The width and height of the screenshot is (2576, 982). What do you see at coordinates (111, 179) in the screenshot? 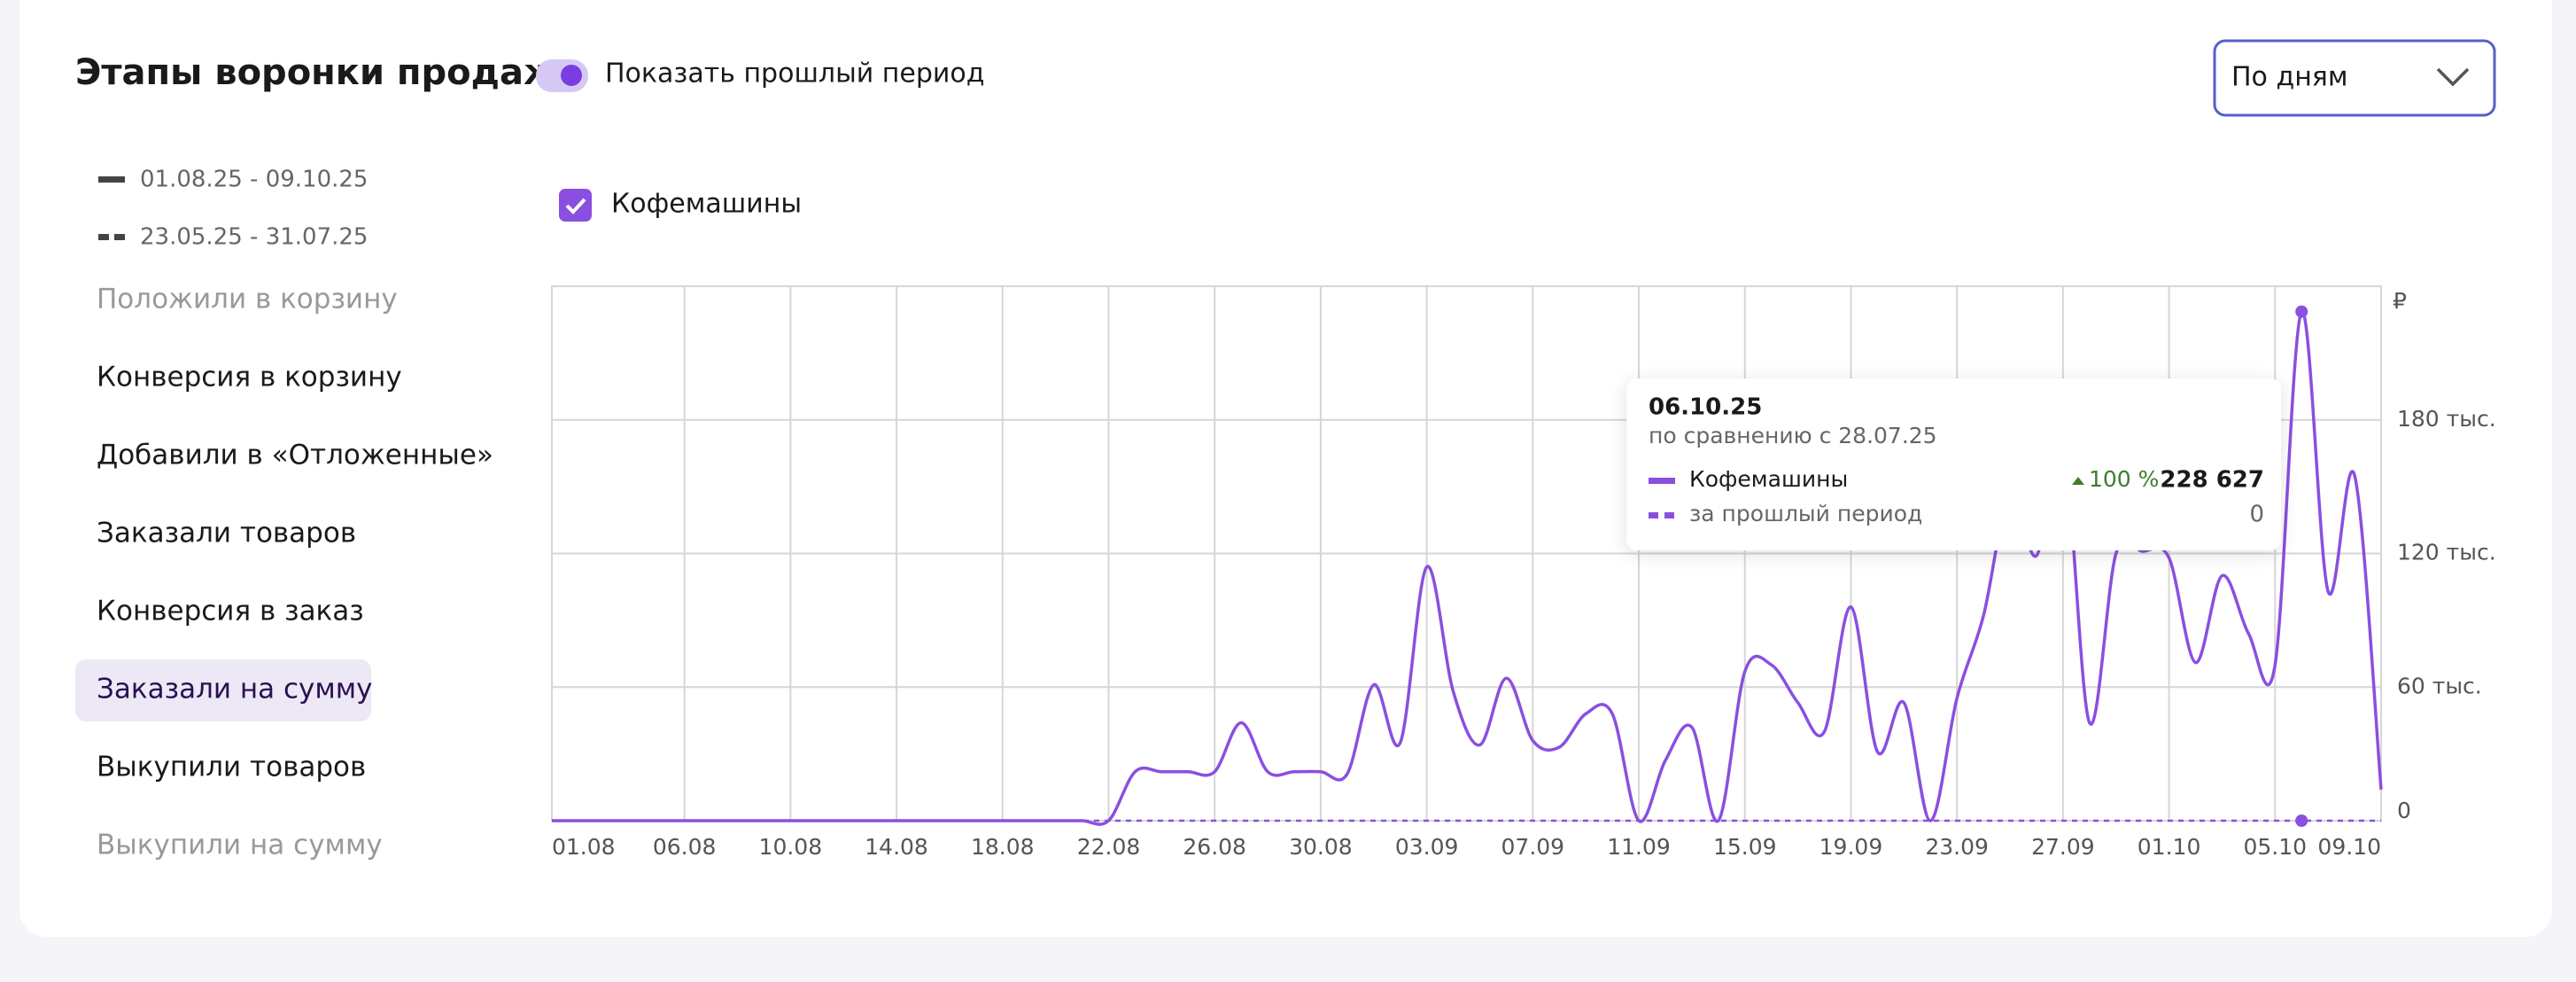
I see `legend-solid` at bounding box center [111, 179].